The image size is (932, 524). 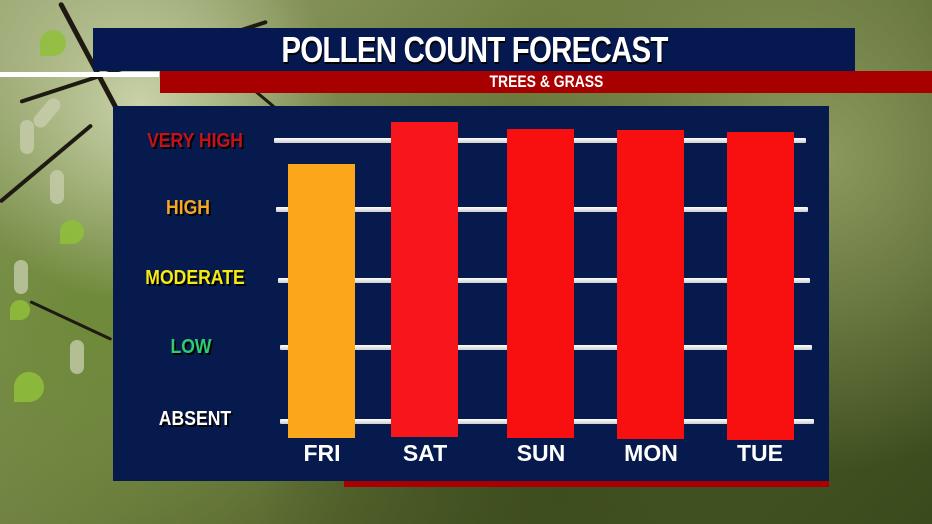 What do you see at coordinates (425, 453) in the screenshot?
I see `xlabel-sat: SAT` at bounding box center [425, 453].